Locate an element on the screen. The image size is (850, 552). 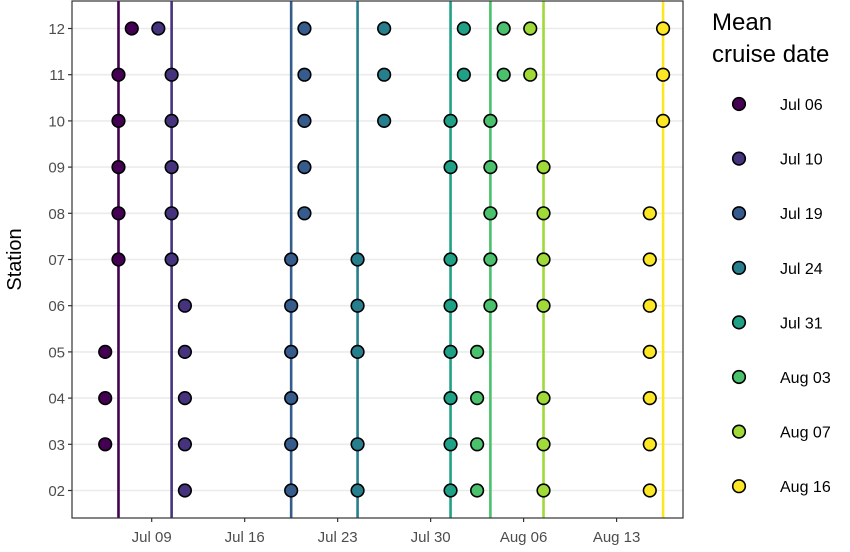
legend-label: Jul 24 is located at coordinates (801, 269).